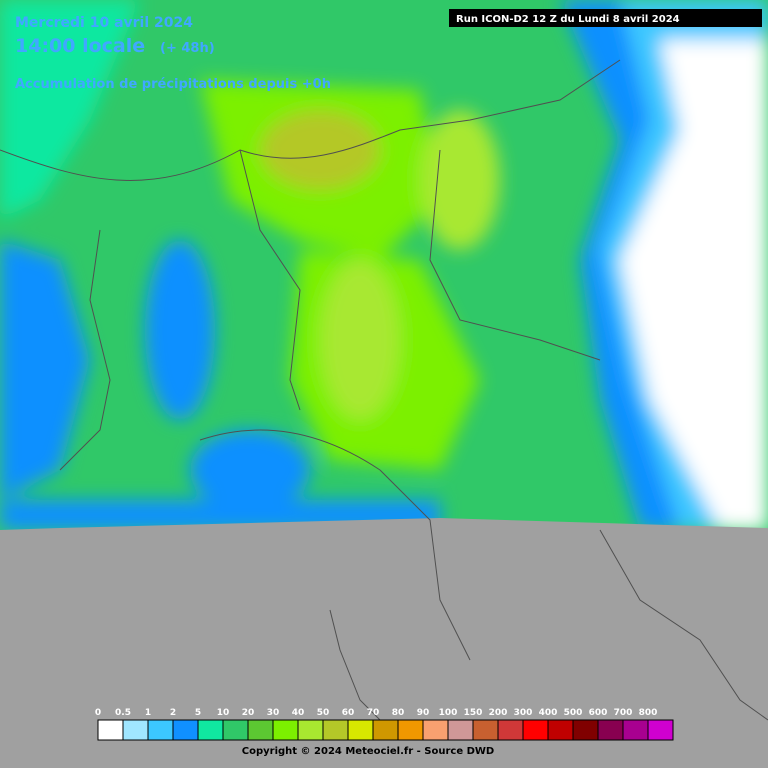 This screenshot has width=768, height=772. I want to click on legend-label: 70, so click(373, 713).